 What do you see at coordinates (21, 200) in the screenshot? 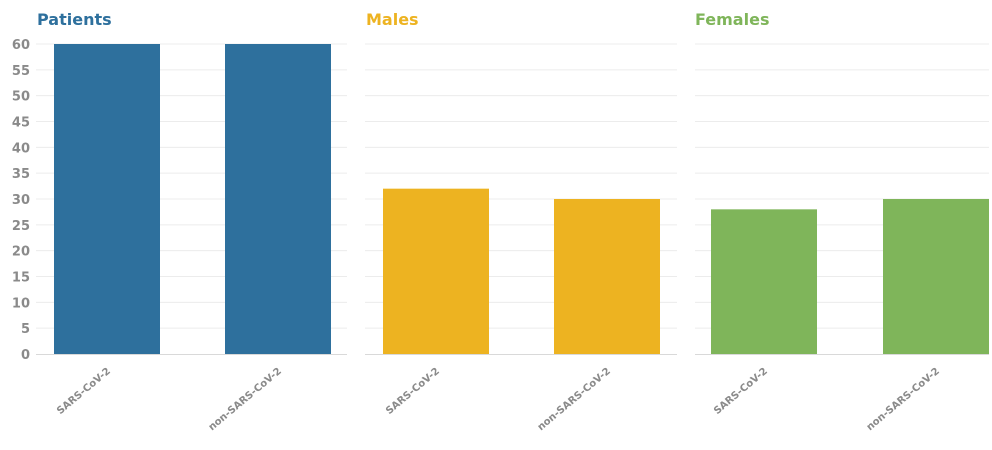
I see `y-tick-label: 30` at bounding box center [21, 200].